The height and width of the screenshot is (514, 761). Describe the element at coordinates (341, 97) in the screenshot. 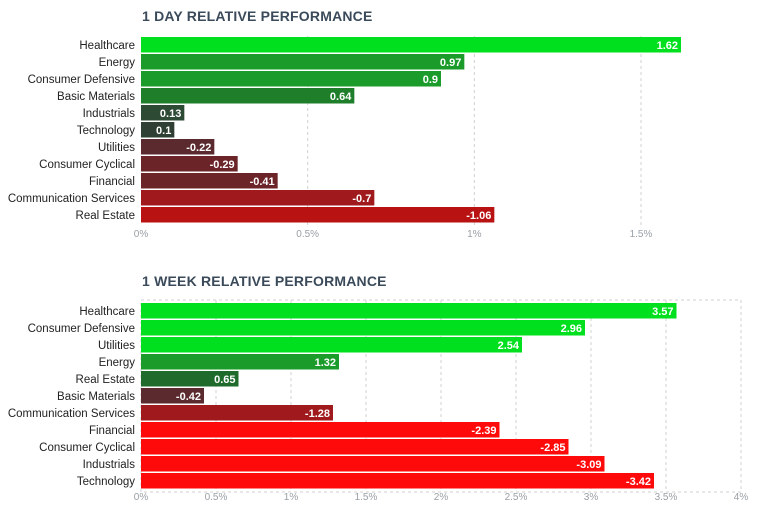

I see `data-label: 0.64` at that location.